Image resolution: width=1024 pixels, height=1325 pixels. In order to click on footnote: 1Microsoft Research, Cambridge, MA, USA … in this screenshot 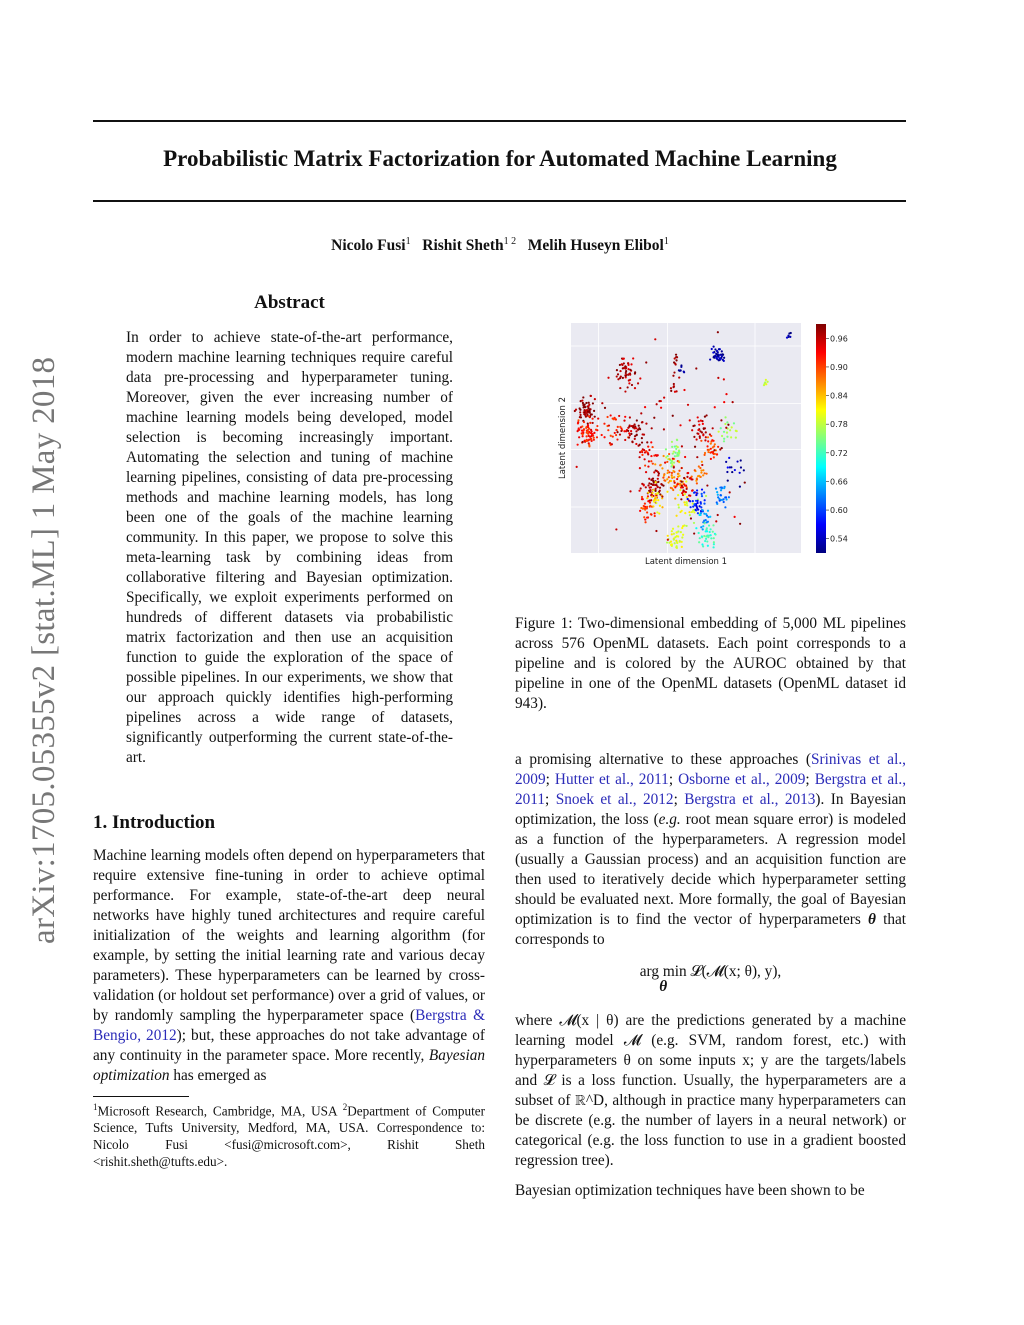, I will do `click(289, 1134)`.